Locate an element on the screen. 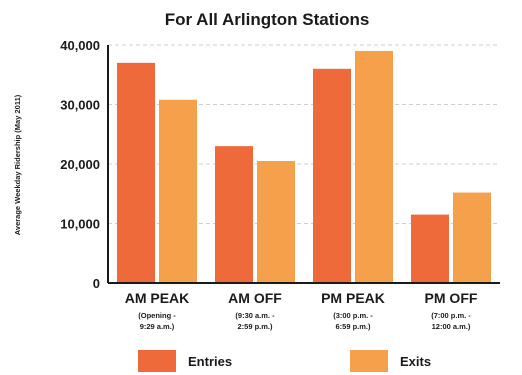  y-tick-label: 0 is located at coordinates (96, 283).